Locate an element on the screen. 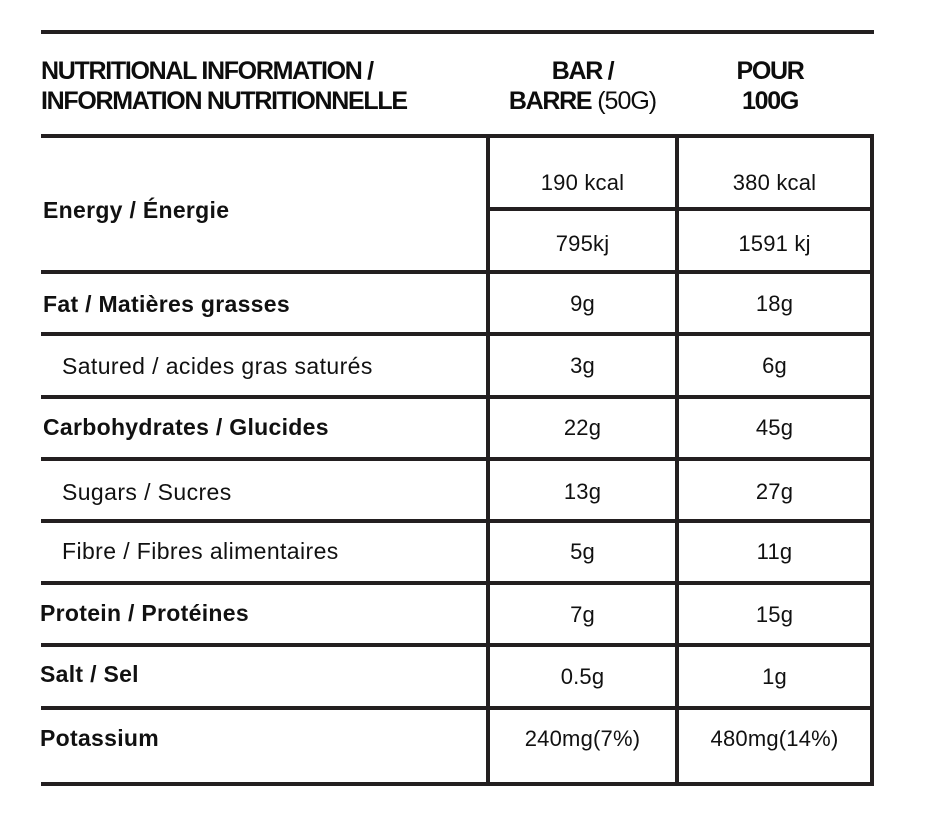 This screenshot has height=816, width=936. protein-bar: 7g is located at coordinates (582, 614).